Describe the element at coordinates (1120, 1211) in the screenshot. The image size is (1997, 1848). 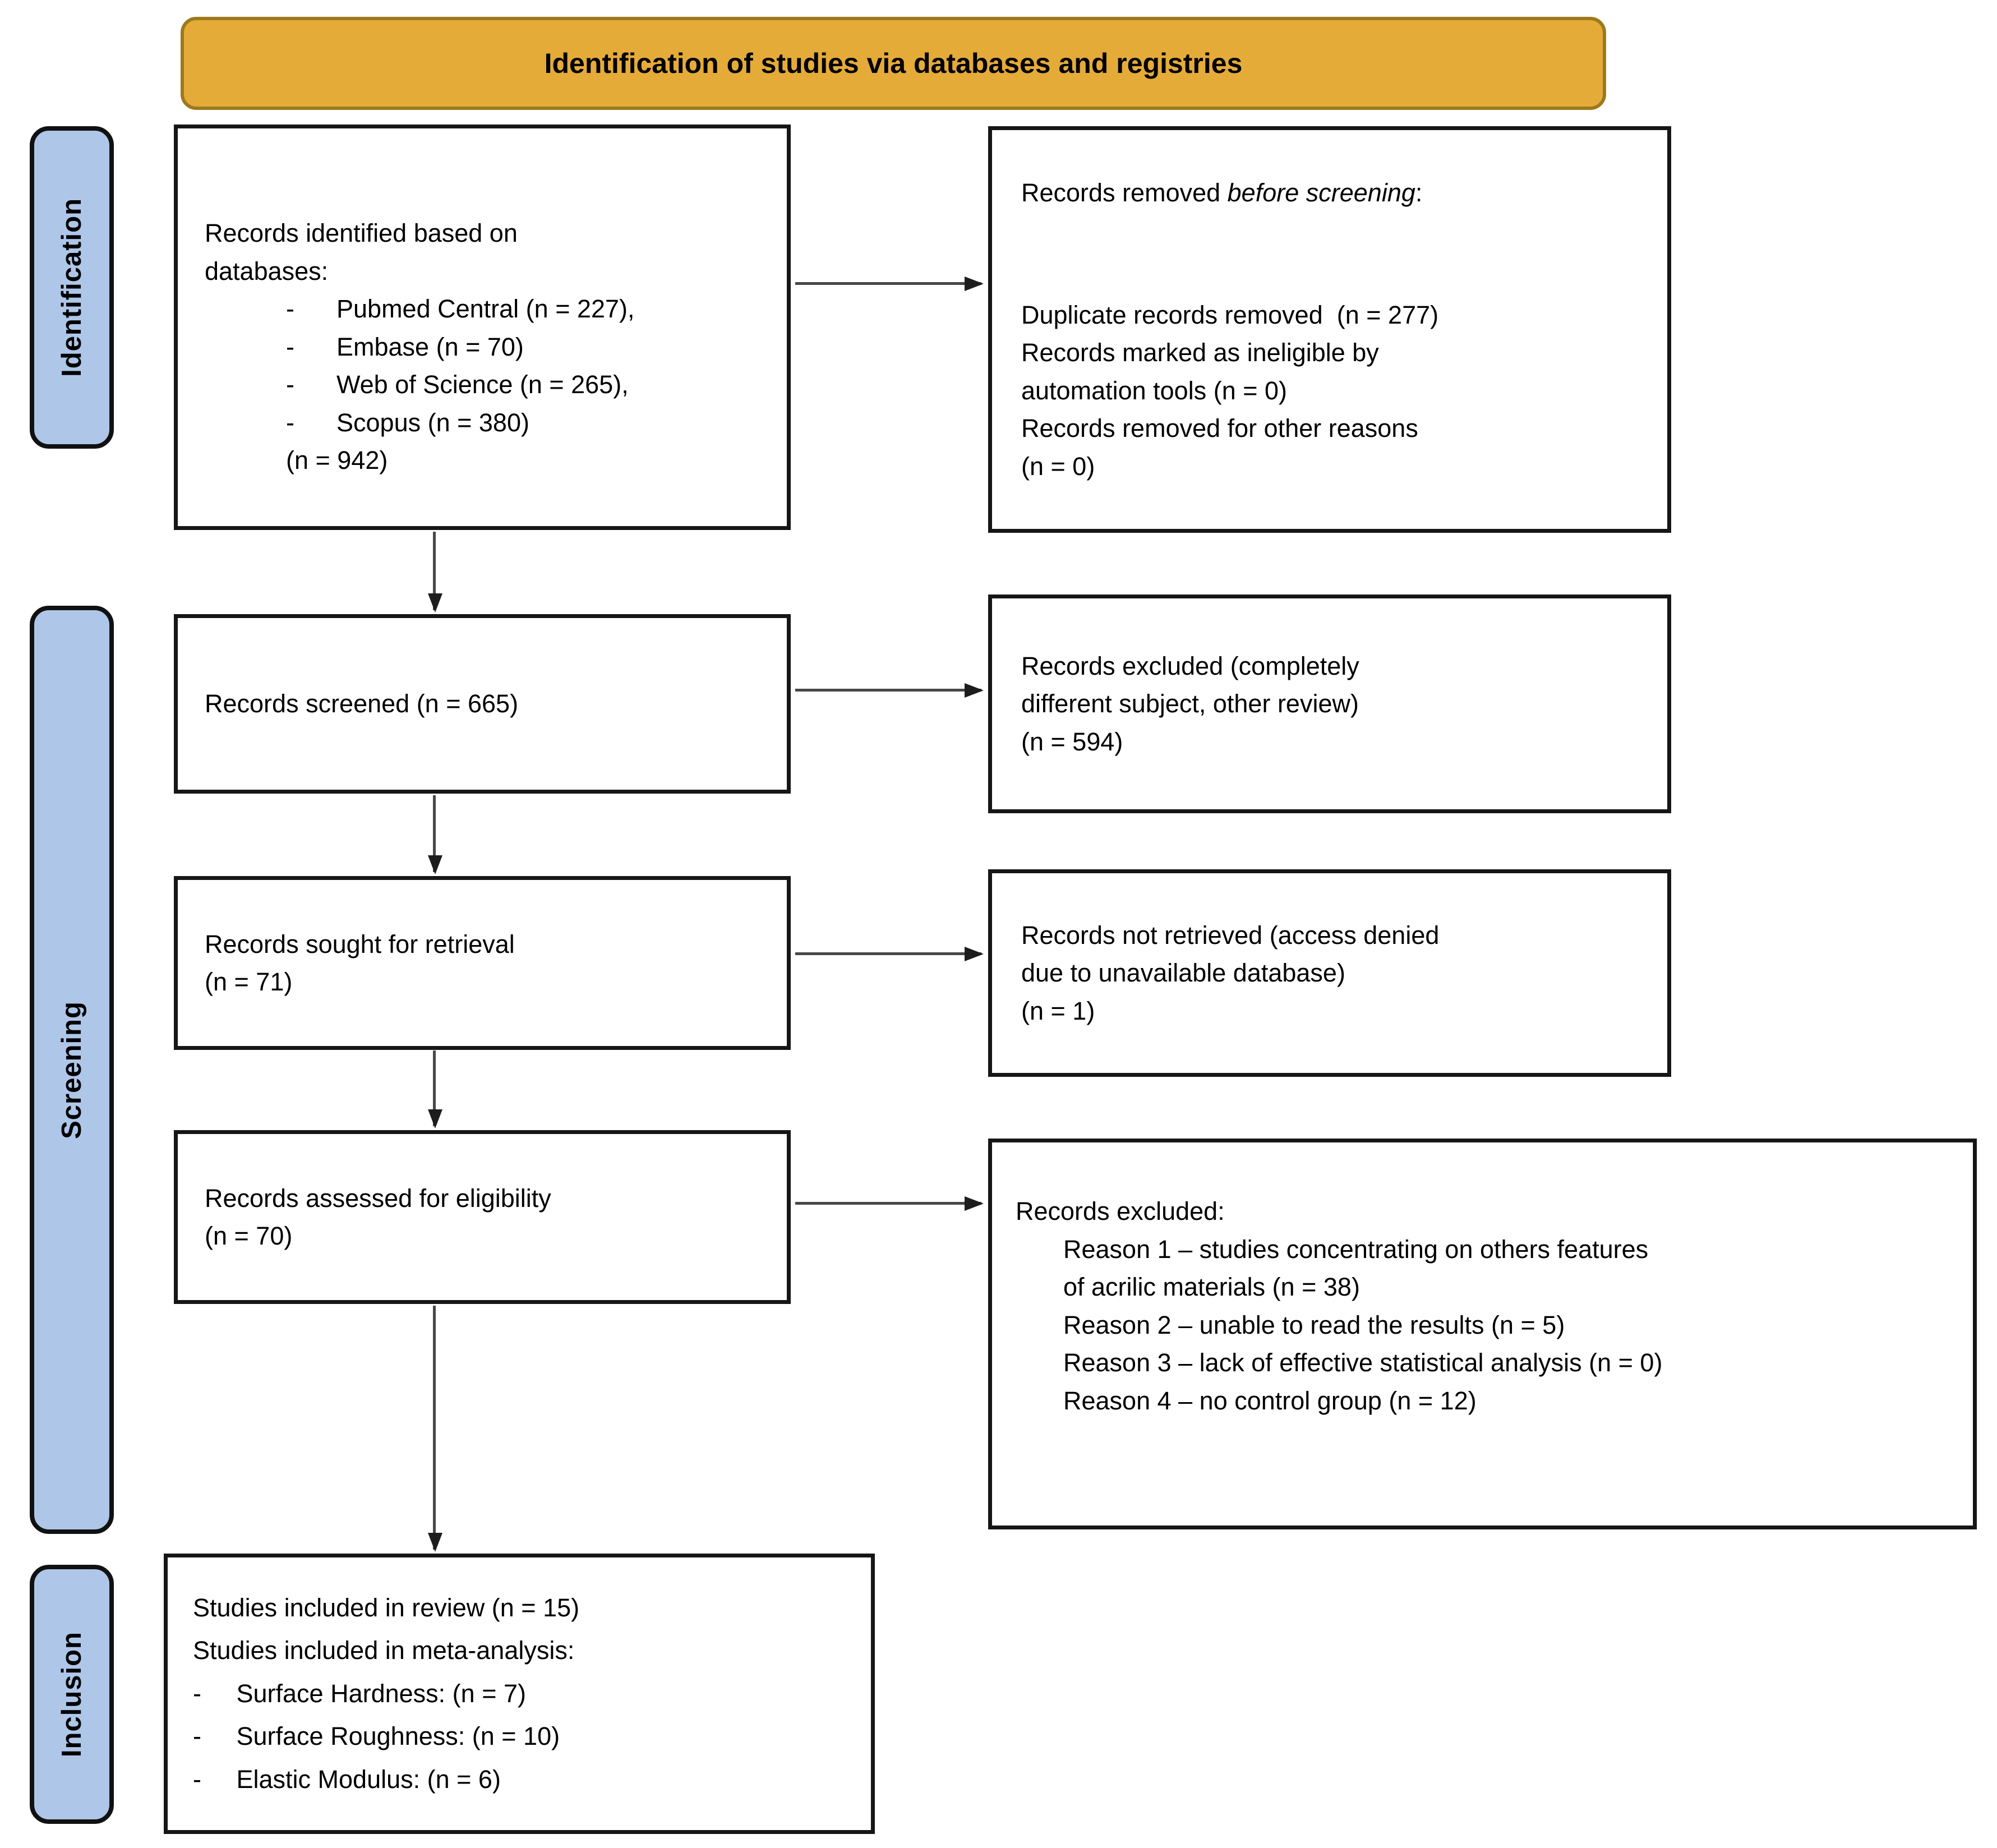
I see `records-excluded-eligibility-heading: Records excluded:` at that location.